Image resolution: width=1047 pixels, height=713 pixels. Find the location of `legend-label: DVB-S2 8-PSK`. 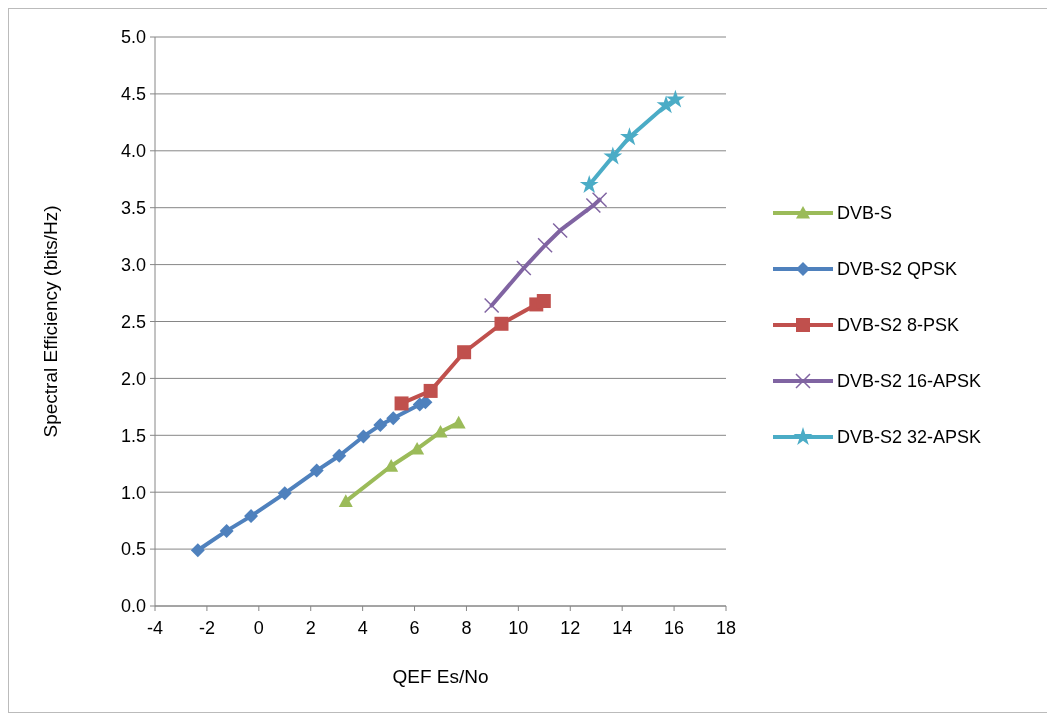

legend-label: DVB-S2 8-PSK is located at coordinates (898, 325).